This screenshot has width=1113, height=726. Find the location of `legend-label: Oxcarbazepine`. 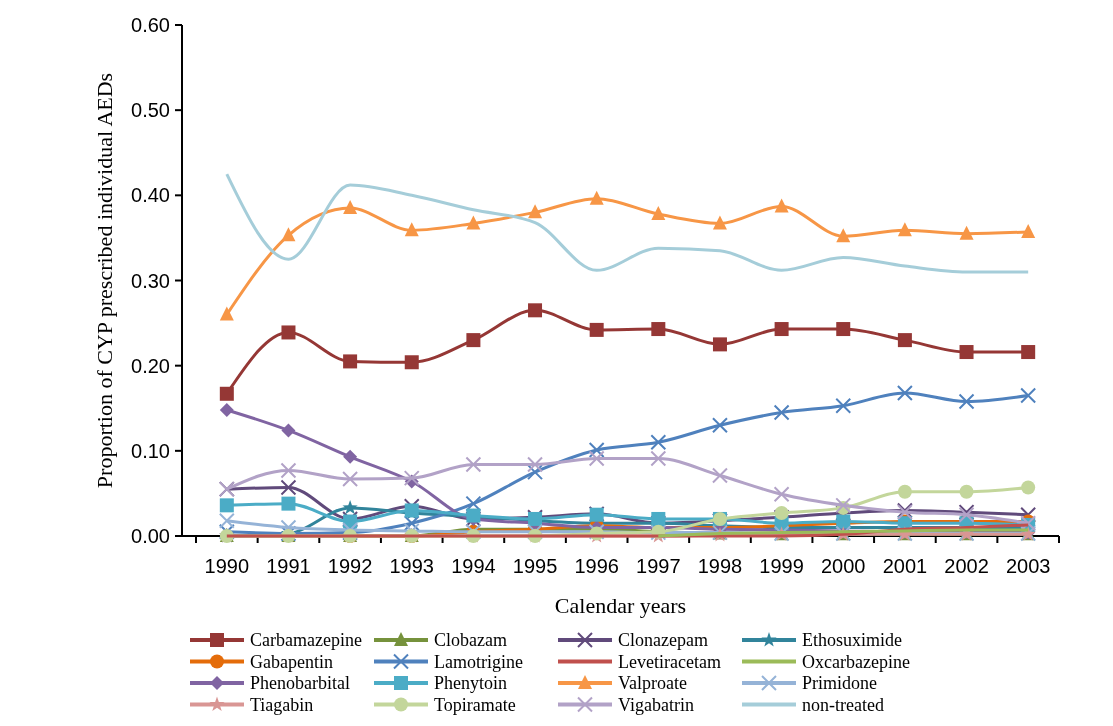

legend-label: Oxcarbazepine is located at coordinates (856, 661).